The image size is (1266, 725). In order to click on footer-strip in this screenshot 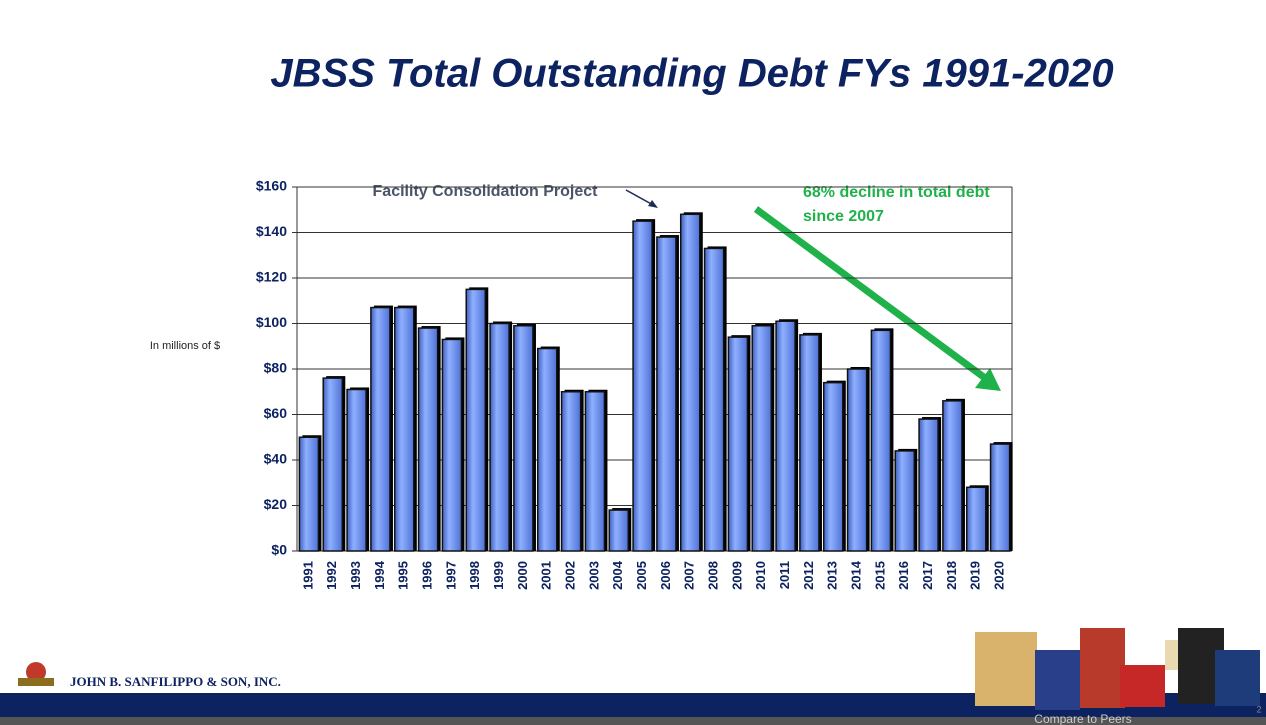, I will do `click(633, 721)`.